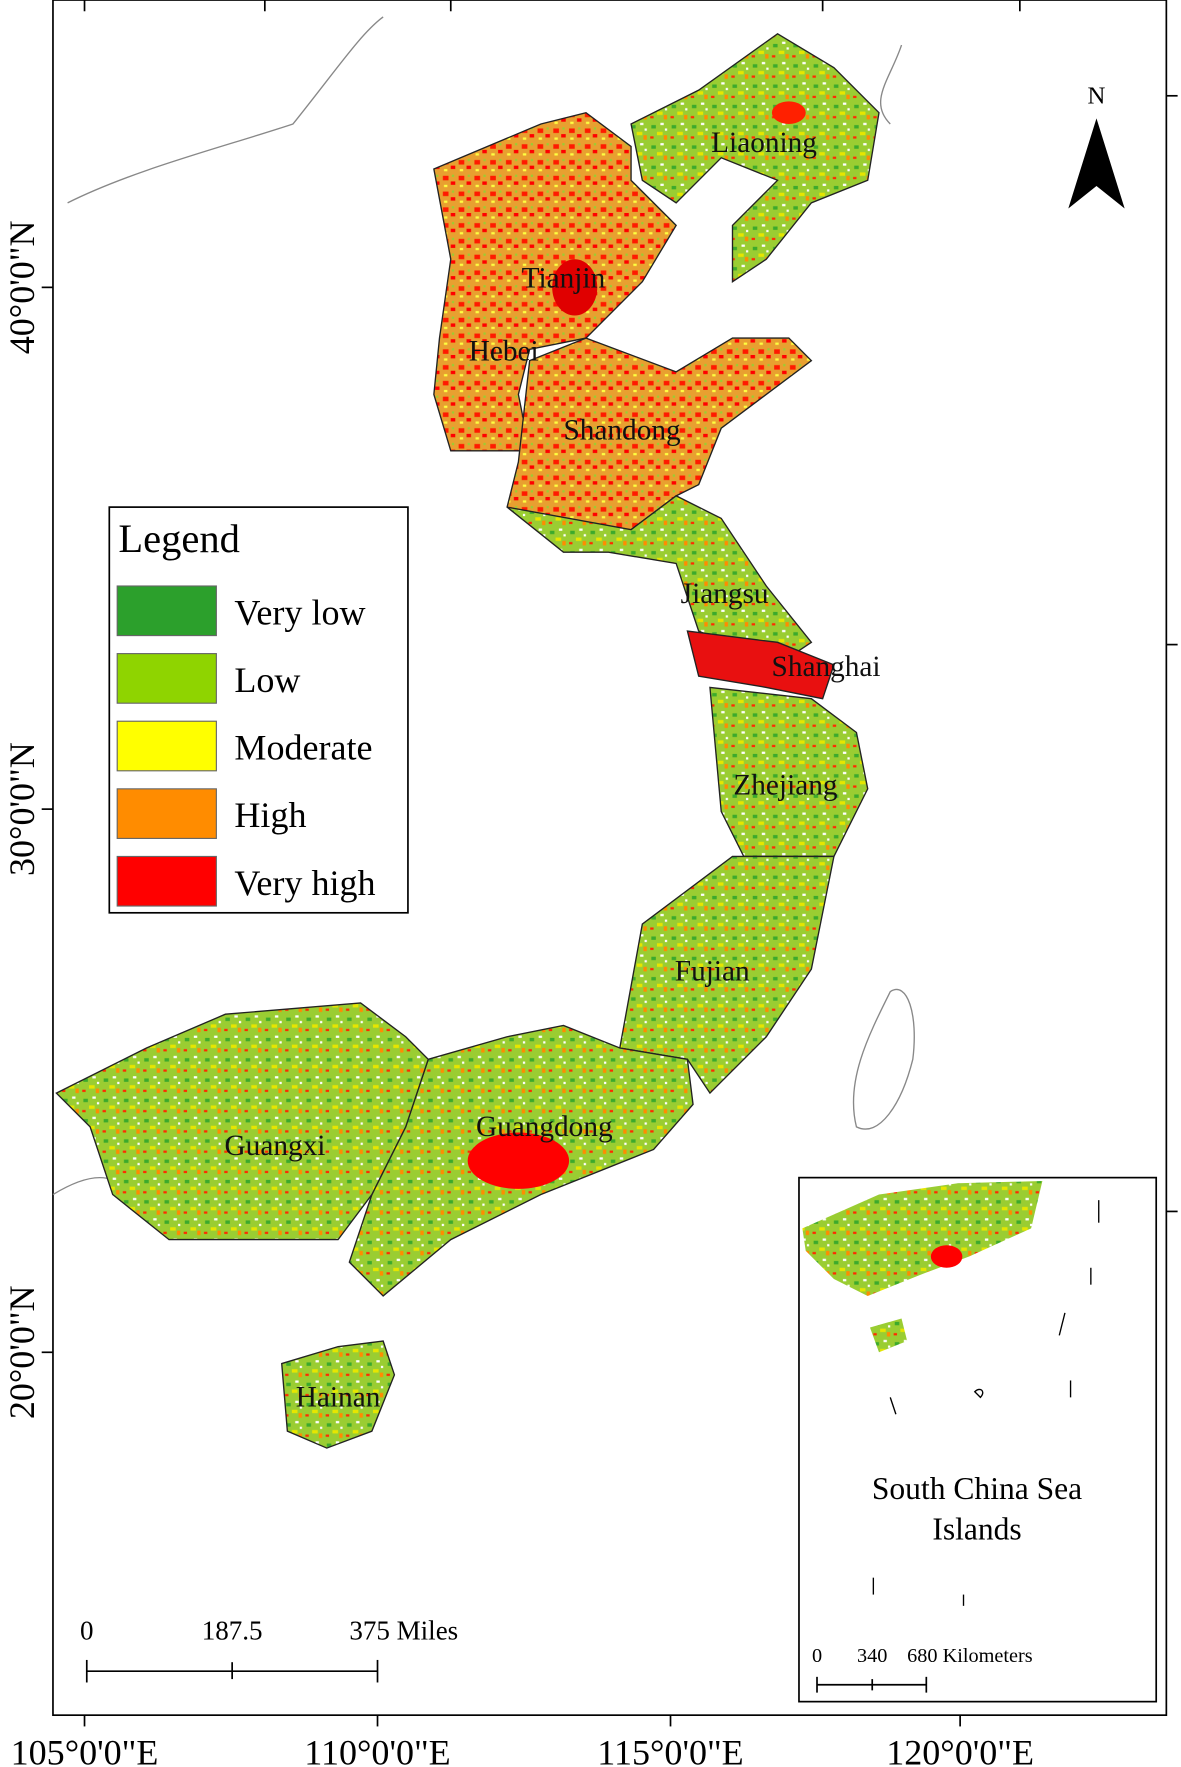 This screenshot has width=1181, height=1767. Describe the element at coordinates (1096, 146) in the screenshot. I see `north-arrow: N` at that location.